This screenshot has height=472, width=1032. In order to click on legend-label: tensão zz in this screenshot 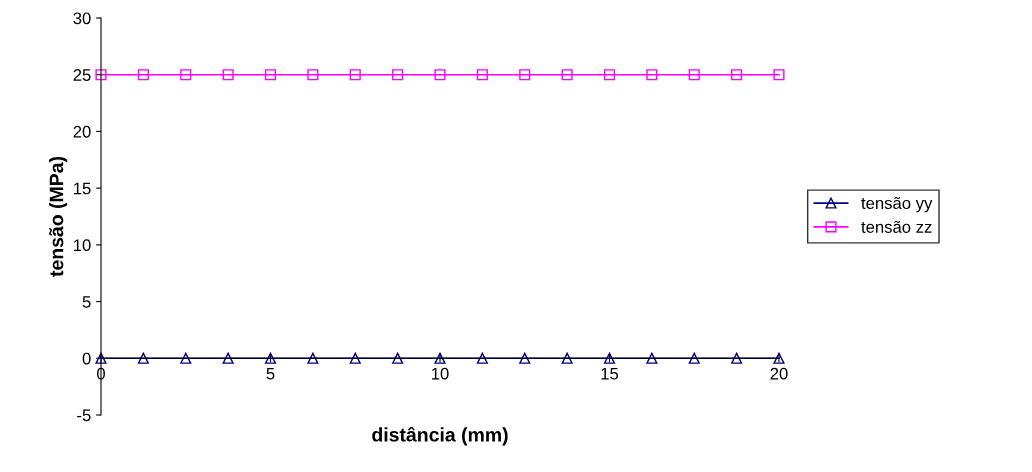, I will do `click(896, 226)`.